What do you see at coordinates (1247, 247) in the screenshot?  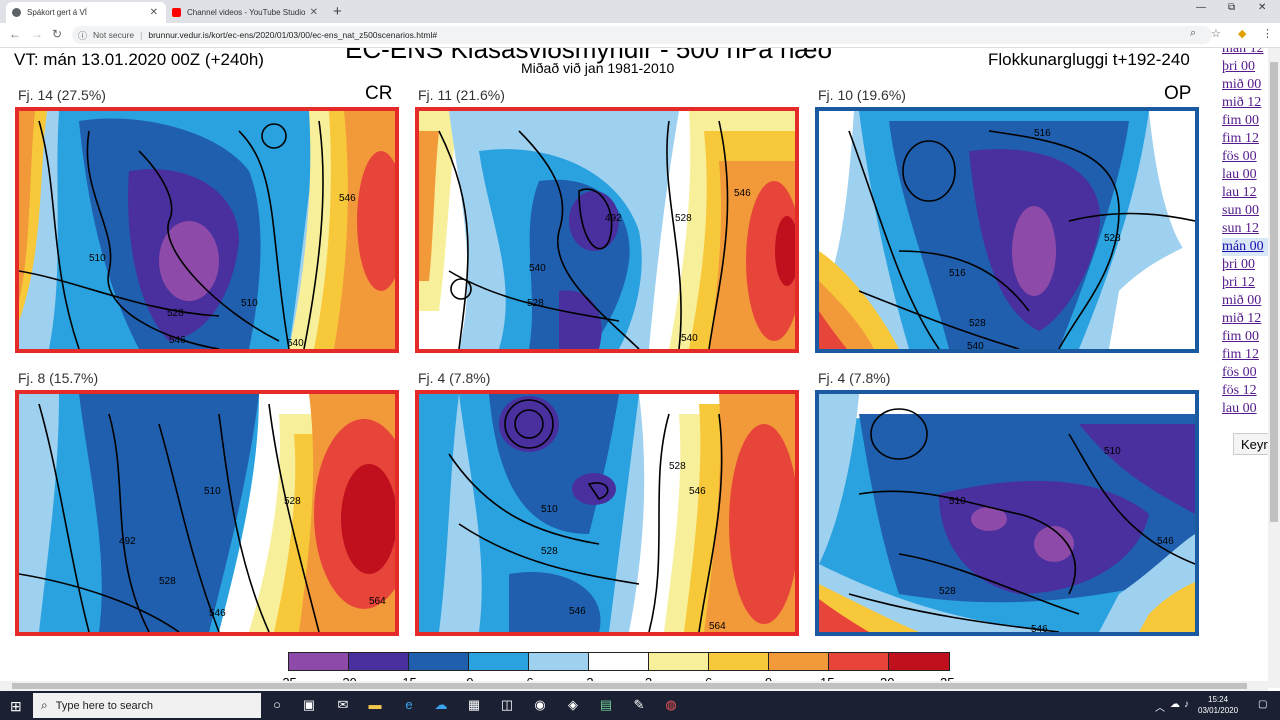 I see `time-link-current: mán 00` at bounding box center [1247, 247].